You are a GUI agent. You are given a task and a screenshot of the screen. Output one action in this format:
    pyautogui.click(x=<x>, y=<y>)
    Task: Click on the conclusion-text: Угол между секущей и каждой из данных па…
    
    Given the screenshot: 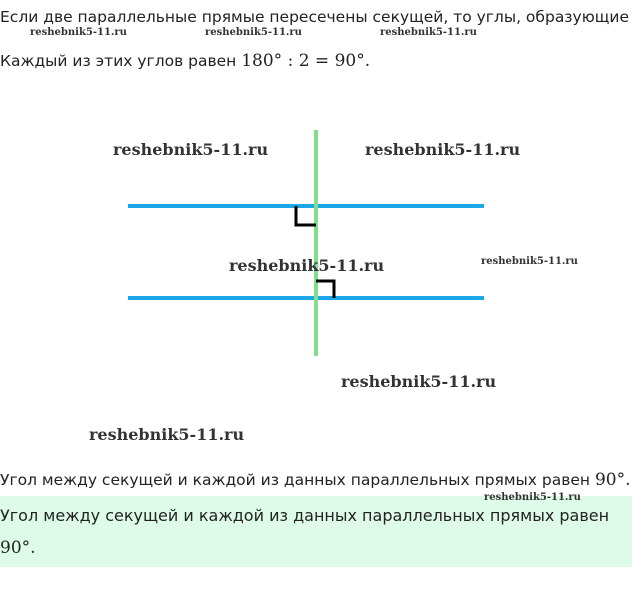 What is the action you would take?
    pyautogui.click(x=315, y=480)
    